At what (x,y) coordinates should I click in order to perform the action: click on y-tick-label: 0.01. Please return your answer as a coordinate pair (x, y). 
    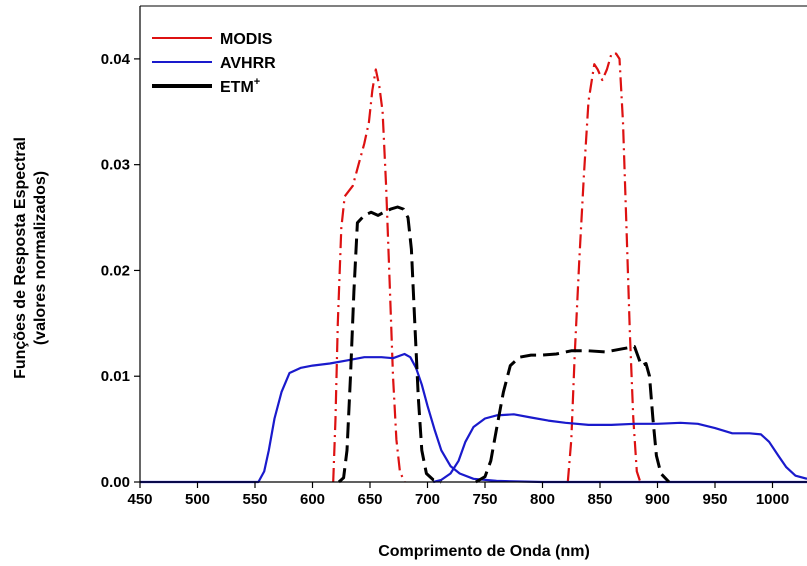
    Looking at the image, I should click on (115, 376).